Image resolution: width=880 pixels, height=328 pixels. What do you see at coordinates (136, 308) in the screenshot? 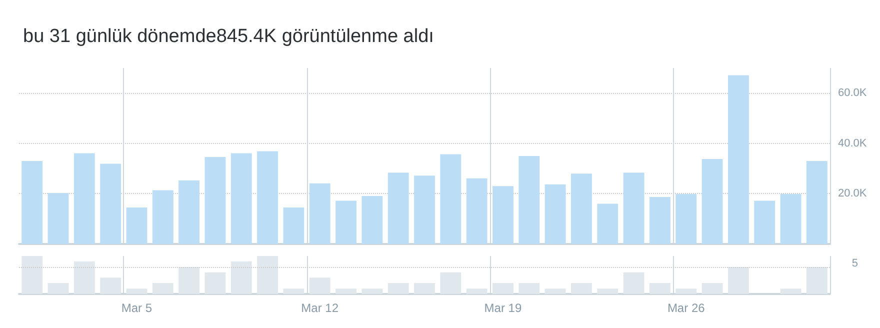
I see `x-tick-label: Mar 5` at bounding box center [136, 308].